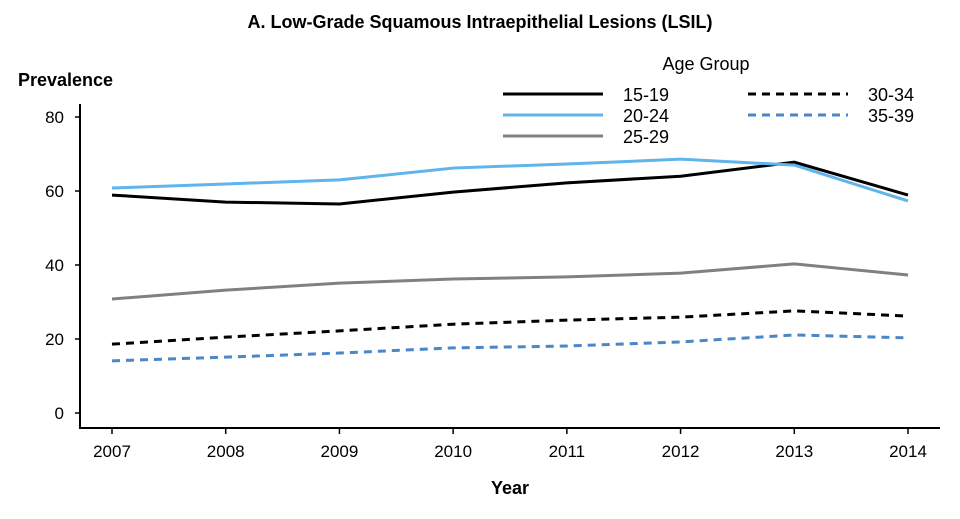  What do you see at coordinates (646, 137) in the screenshot?
I see `legend-label: 25-29` at bounding box center [646, 137].